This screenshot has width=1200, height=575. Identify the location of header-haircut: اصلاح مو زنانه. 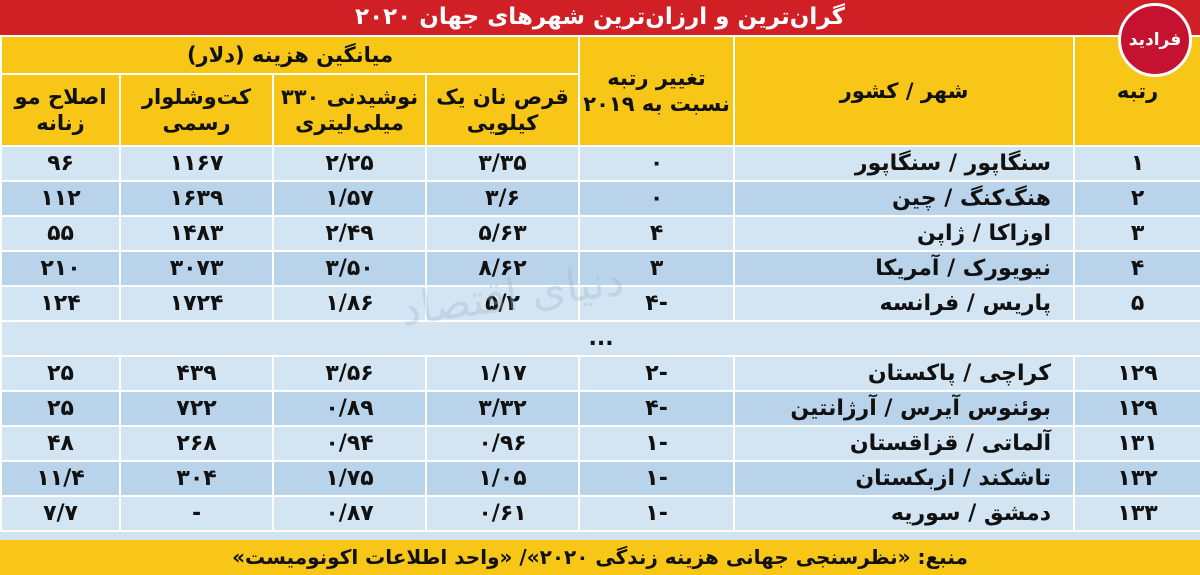
(61, 110).